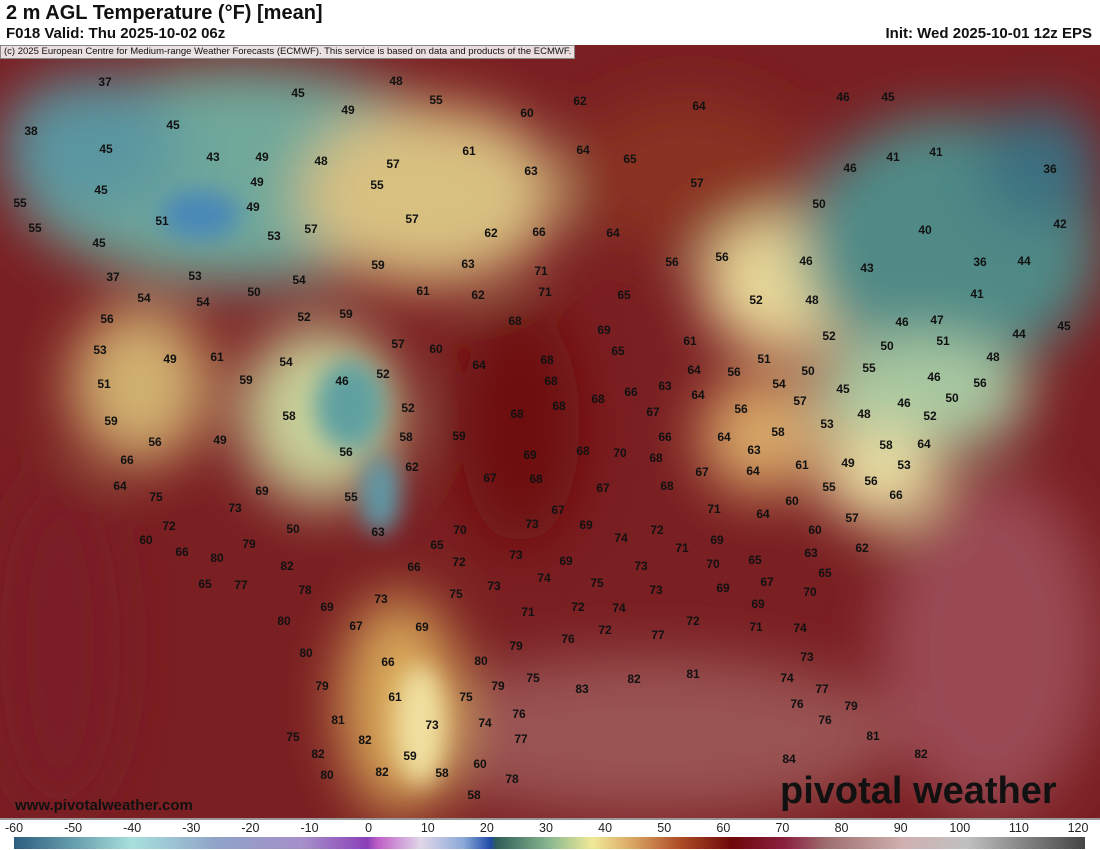  What do you see at coordinates (468, 264) in the screenshot?
I see `temperature-label: 63` at bounding box center [468, 264].